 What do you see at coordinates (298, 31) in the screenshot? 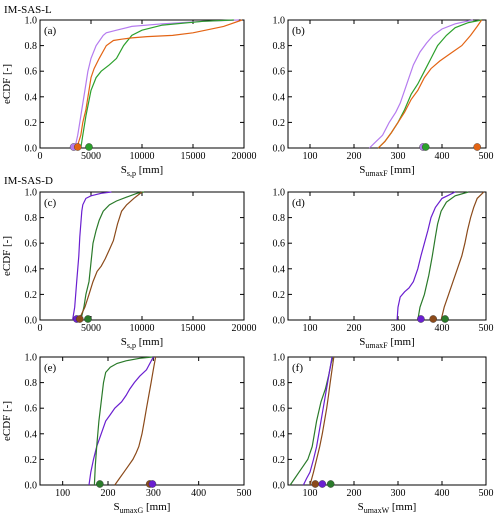
I see `panel-label: (b)` at bounding box center [298, 31].